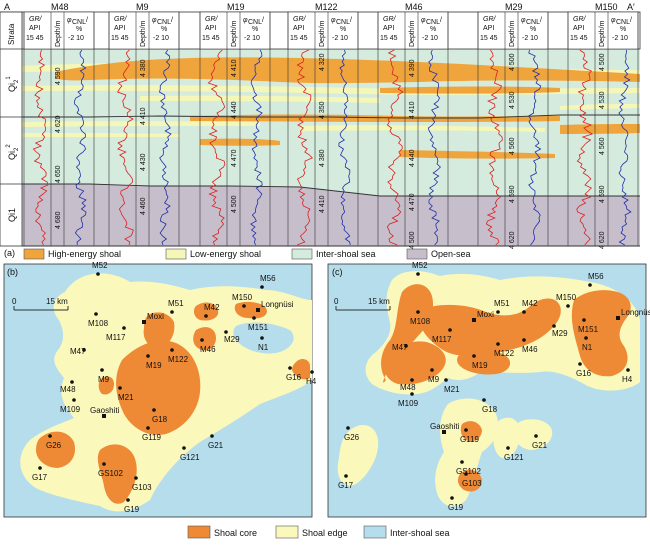  Describe the element at coordinates (333, 20) in the screenshot. I see `cnl-header-phi: φ` at that location.